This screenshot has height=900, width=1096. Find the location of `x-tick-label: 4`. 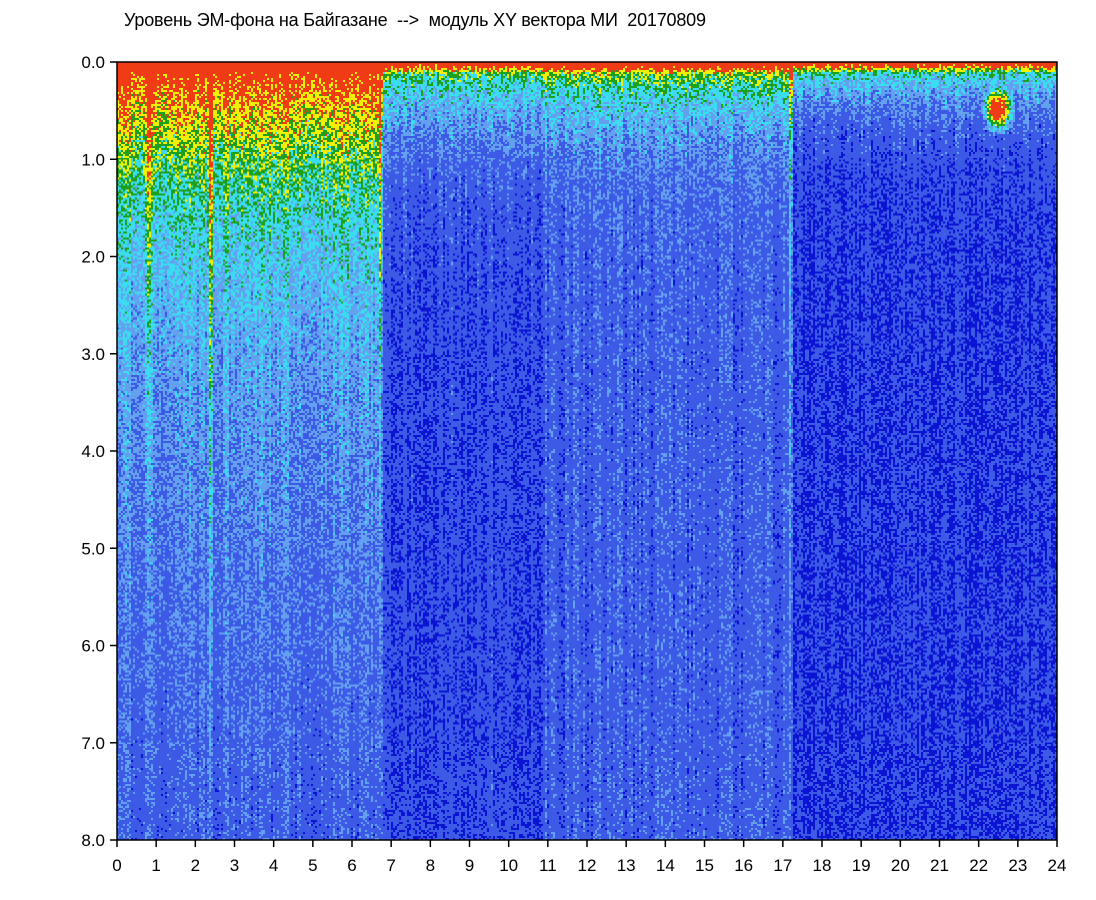

x-tick-label: 4 is located at coordinates (273, 865).